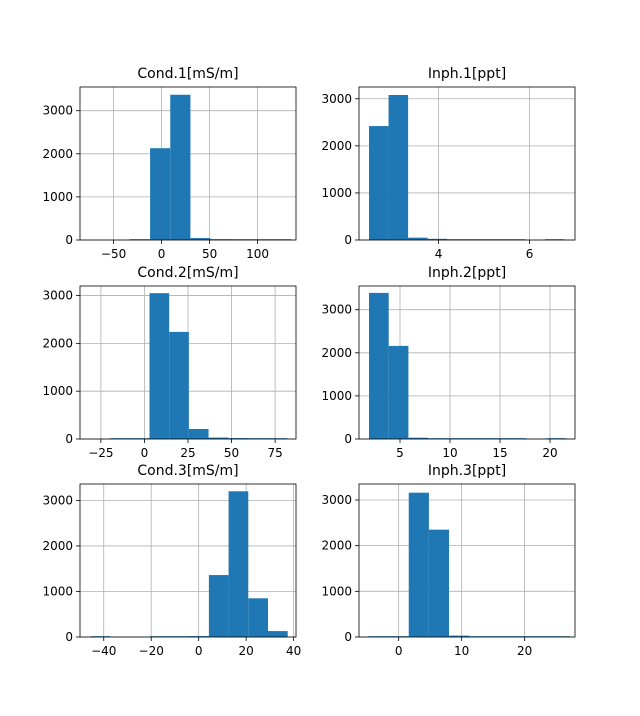 The height and width of the screenshot is (716, 640). What do you see at coordinates (187, 273) in the screenshot?
I see `subplot-title: Cond.2[mS/m]` at bounding box center [187, 273].